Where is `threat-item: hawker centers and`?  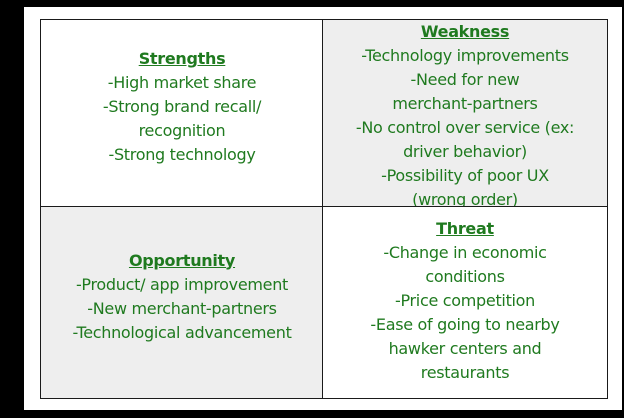 threat-item: hawker centers and is located at coordinates (465, 348).